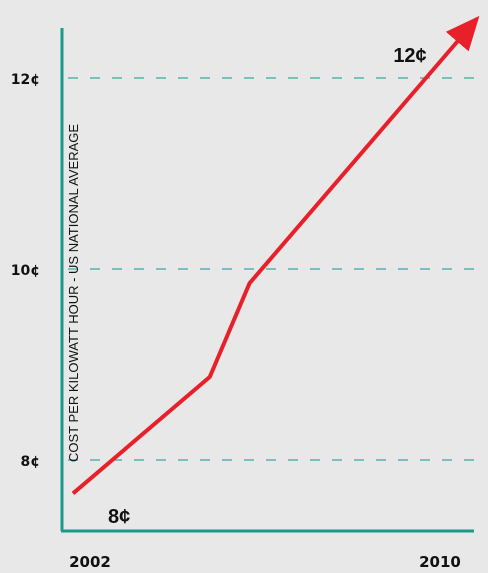  I want to click on x-tick-labels: 2002 2010, so click(265, 562).